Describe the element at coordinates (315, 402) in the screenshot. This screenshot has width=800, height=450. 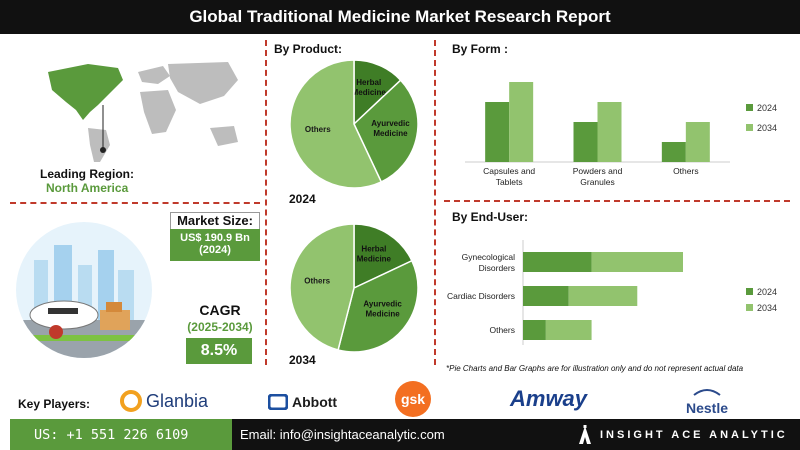
I see `player-name: Abbott` at that location.